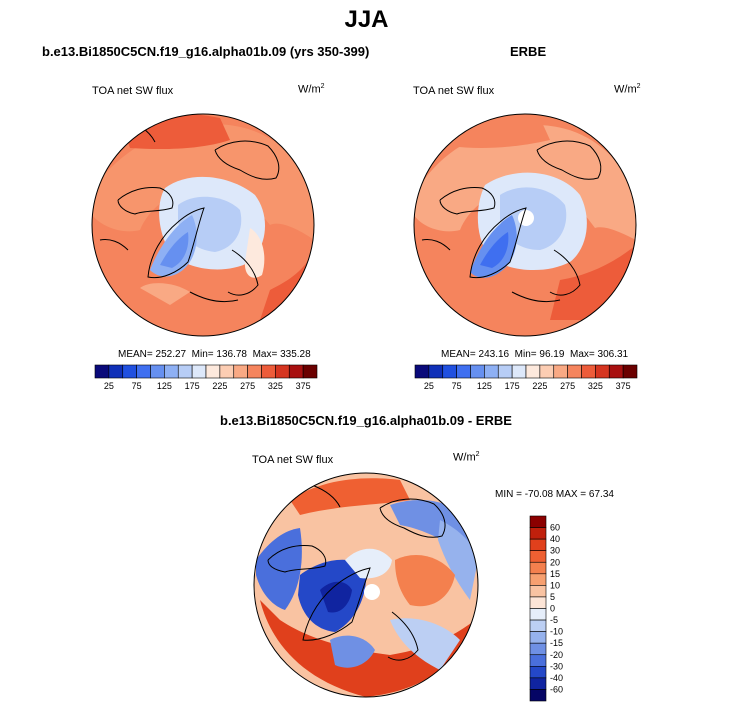 The width and height of the screenshot is (733, 709). What do you see at coordinates (555, 585) in the screenshot?
I see `panel3-colorbar-tick-label: 10` at bounding box center [555, 585].